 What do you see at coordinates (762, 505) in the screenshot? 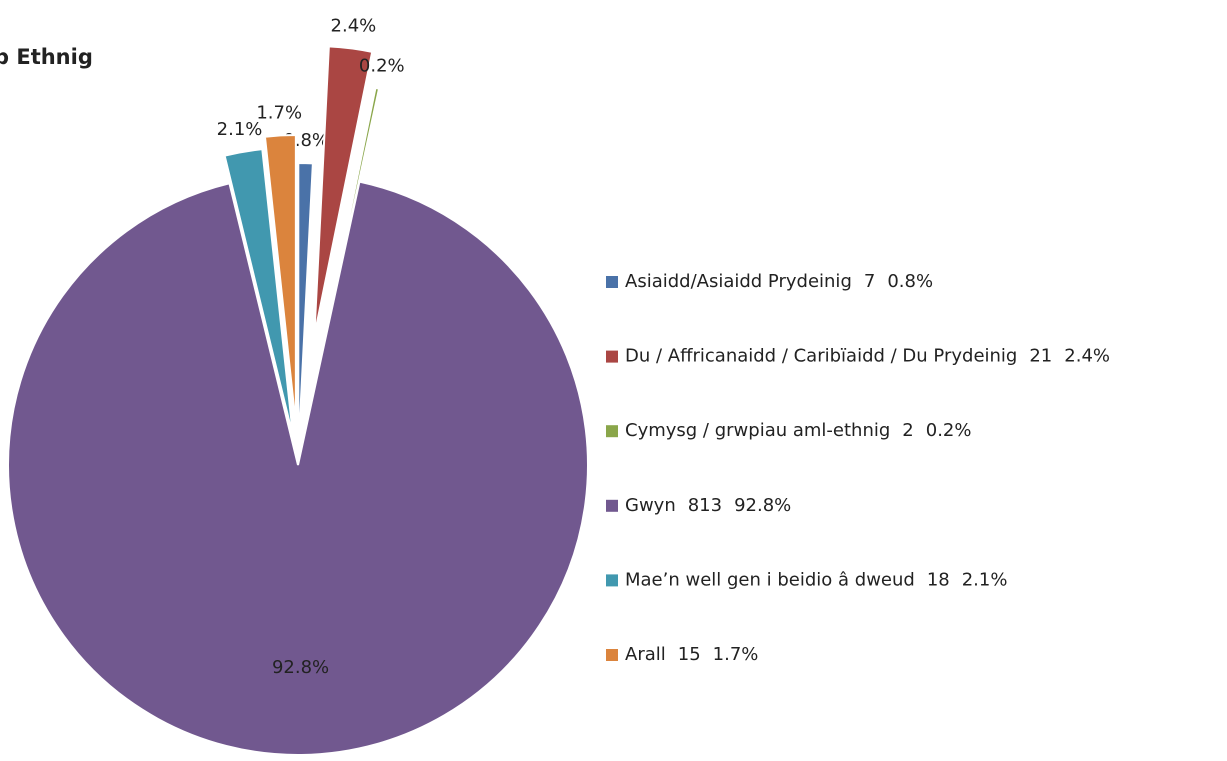
I see `legend-percent: 92.8%` at bounding box center [762, 505].